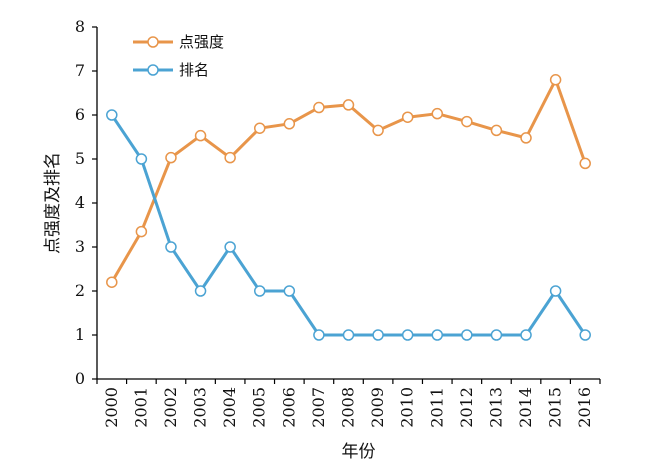 The image size is (650, 466). What do you see at coordinates (170, 407) in the screenshot?
I see `x-tick-label: 2002` at bounding box center [170, 407].